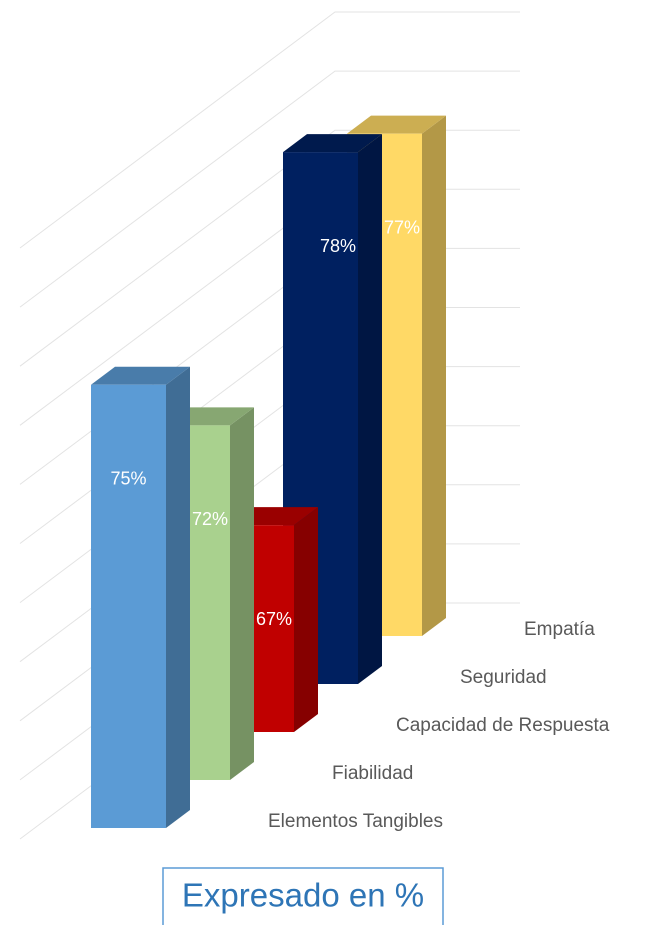  I want to click on x-tick-label: Seguridad, so click(503, 677).